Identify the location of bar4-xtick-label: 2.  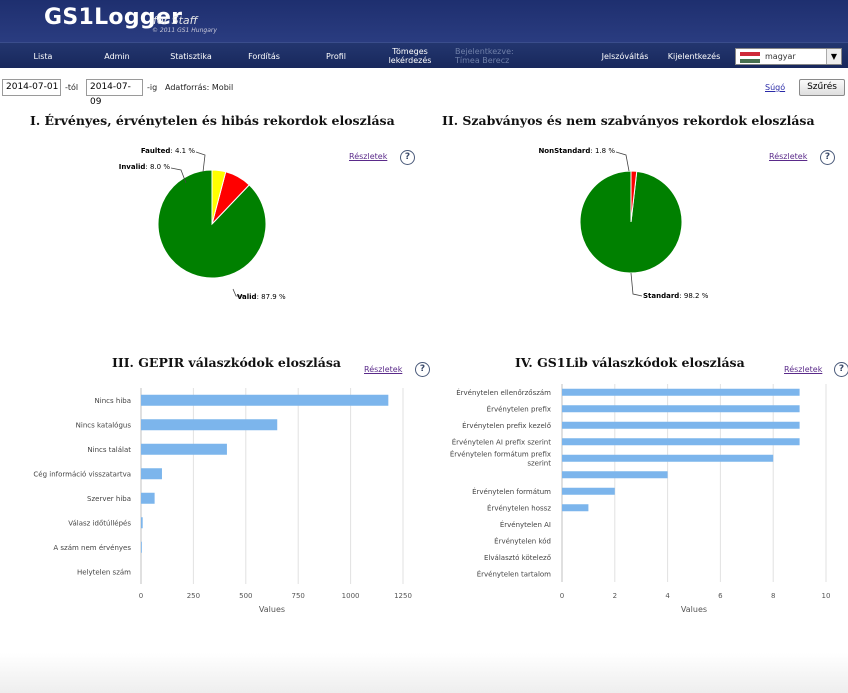
(615, 596).